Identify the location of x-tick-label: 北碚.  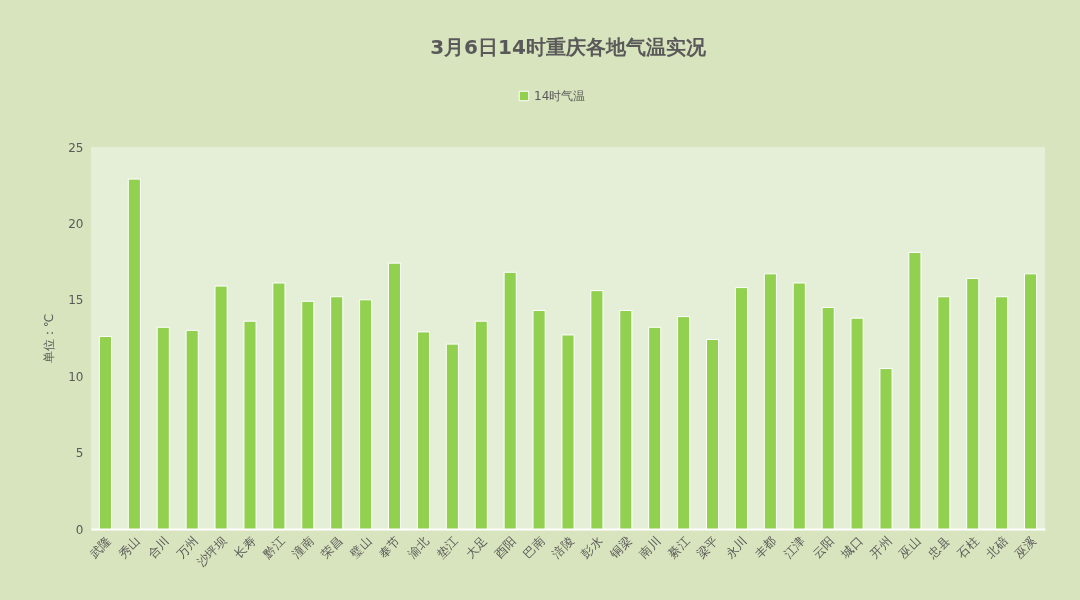
(997, 547).